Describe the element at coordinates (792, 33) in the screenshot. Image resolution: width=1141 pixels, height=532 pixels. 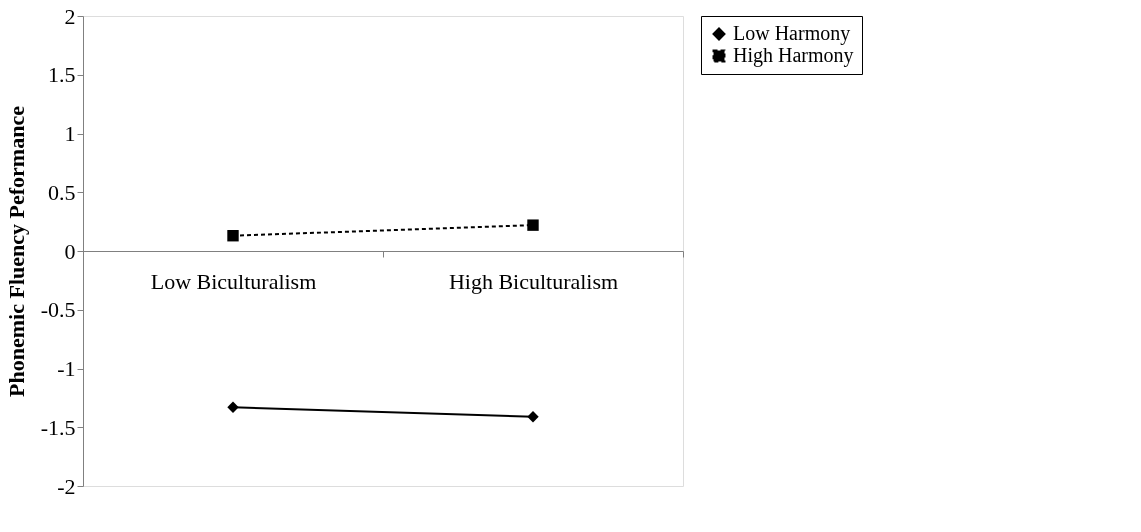
I see `legend-label: Low Harmony` at that location.